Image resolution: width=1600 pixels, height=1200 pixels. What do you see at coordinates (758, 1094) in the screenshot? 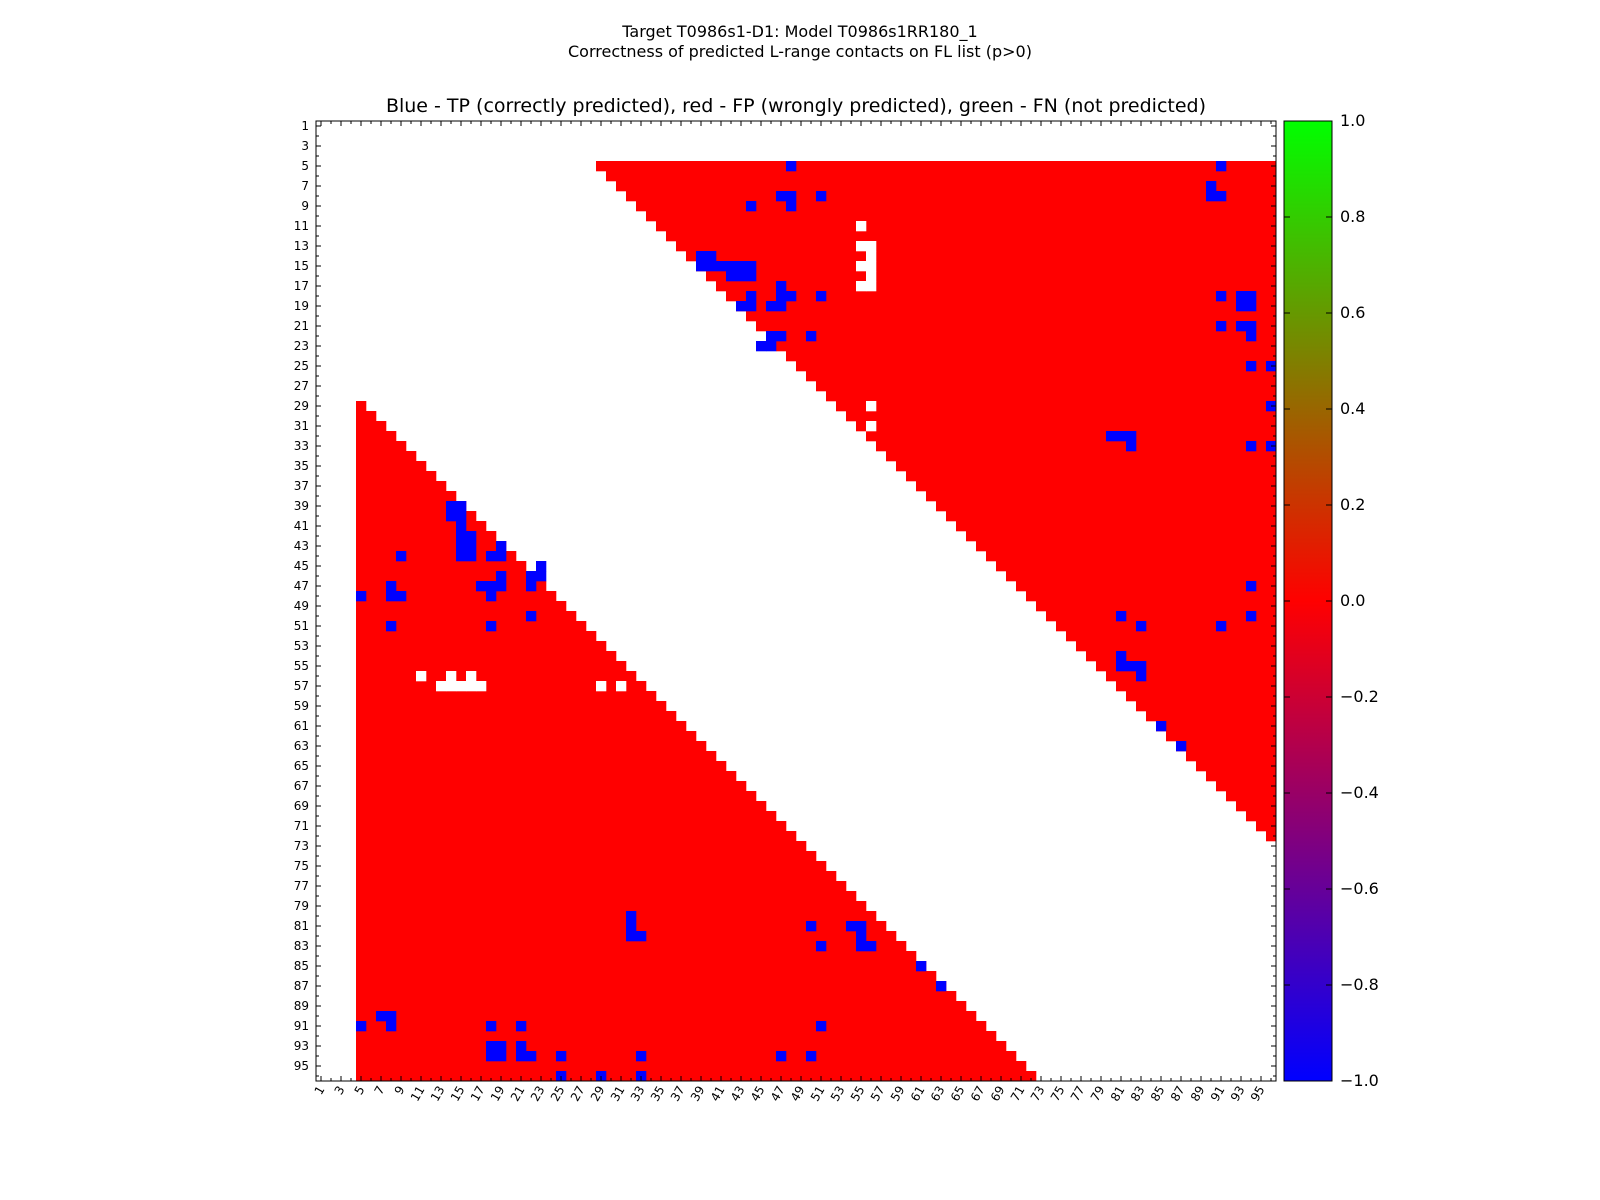
I see `x-tick-label: 45` at bounding box center [758, 1094].